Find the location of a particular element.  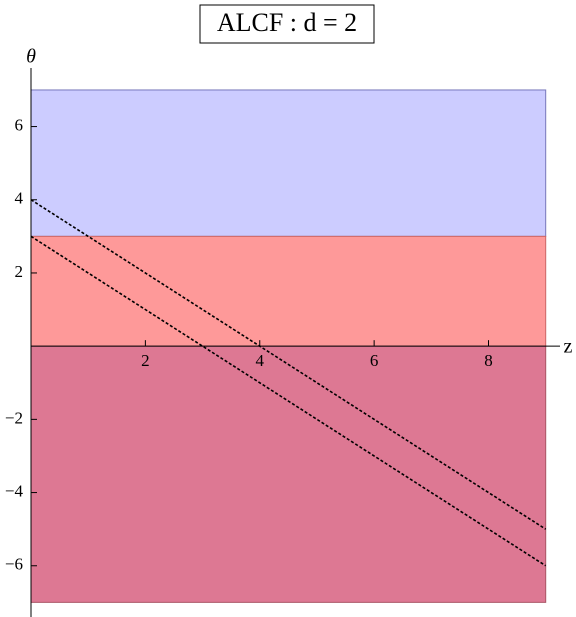

y-tick-label: −6 is located at coordinates (14, 564).